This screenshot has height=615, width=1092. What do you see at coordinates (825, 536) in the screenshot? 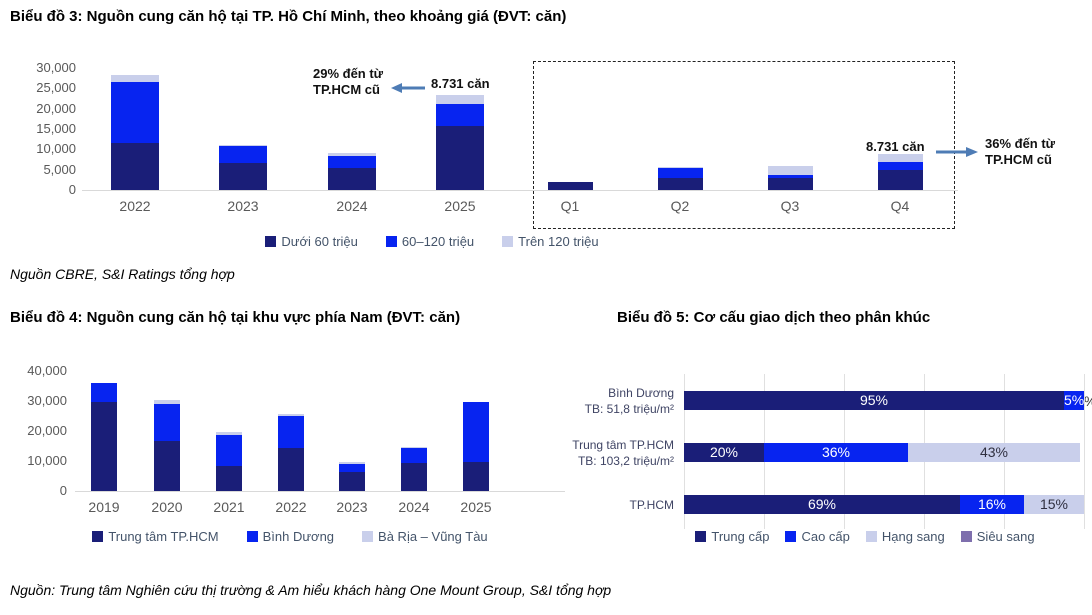
I see `legend-label: Cao cấp` at bounding box center [825, 536].